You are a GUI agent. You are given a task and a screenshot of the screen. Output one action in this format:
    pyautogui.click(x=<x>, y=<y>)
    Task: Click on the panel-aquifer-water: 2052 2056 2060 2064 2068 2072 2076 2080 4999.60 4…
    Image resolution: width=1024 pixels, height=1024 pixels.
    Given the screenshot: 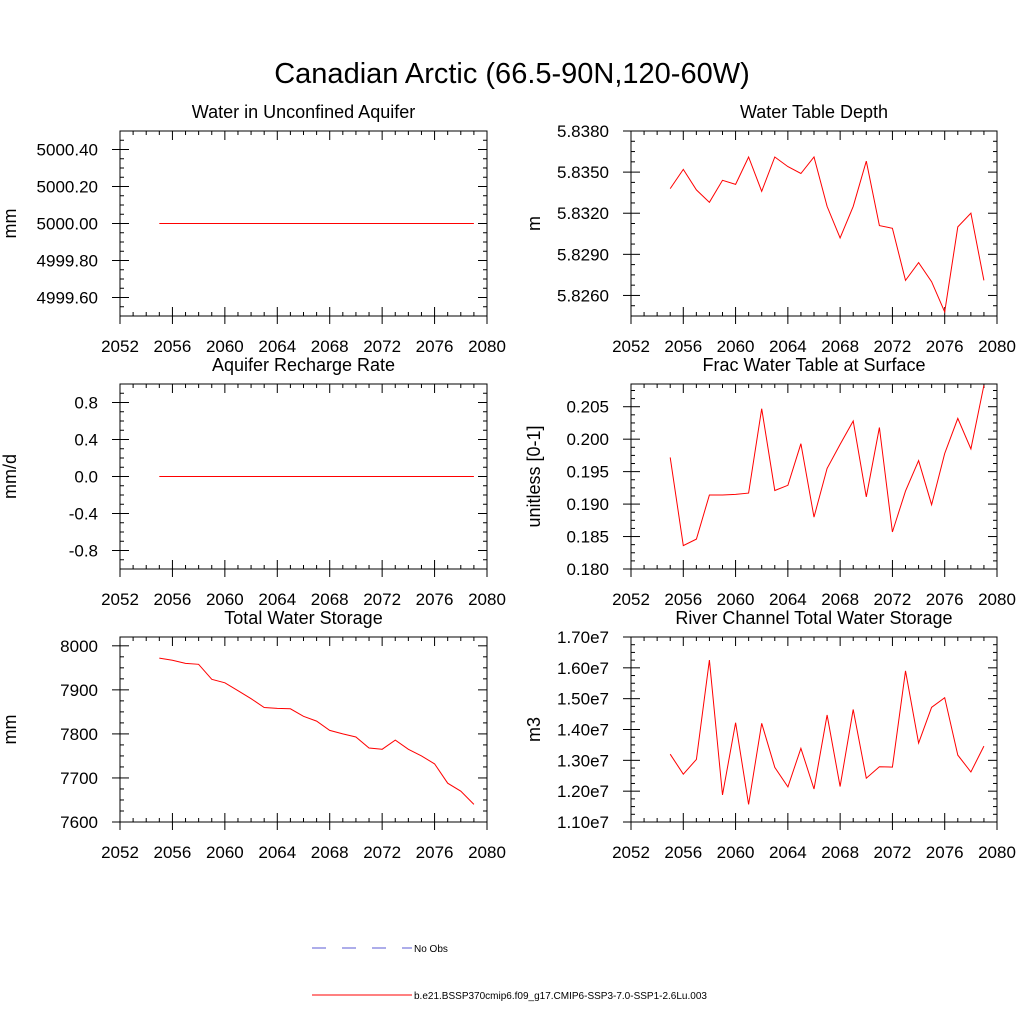 What is the action you would take?
    pyautogui.click(x=253, y=229)
    